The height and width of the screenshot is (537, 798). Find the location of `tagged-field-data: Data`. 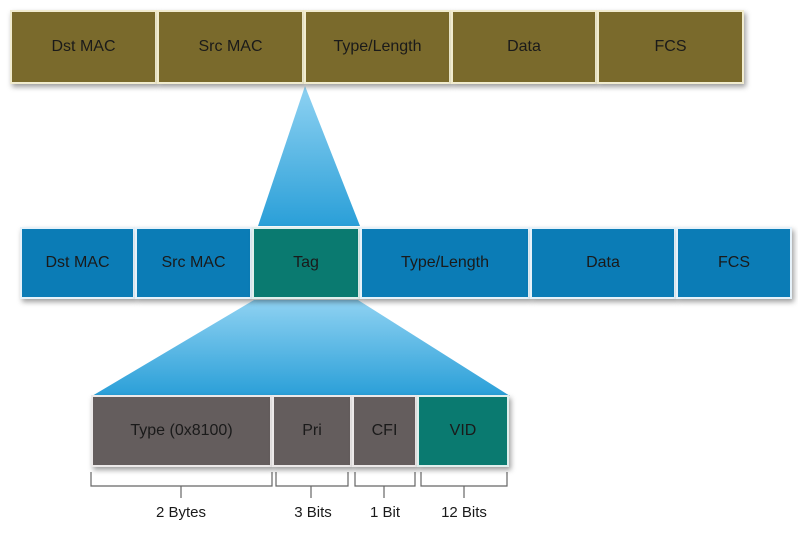

tagged-field-data: Data is located at coordinates (603, 263).